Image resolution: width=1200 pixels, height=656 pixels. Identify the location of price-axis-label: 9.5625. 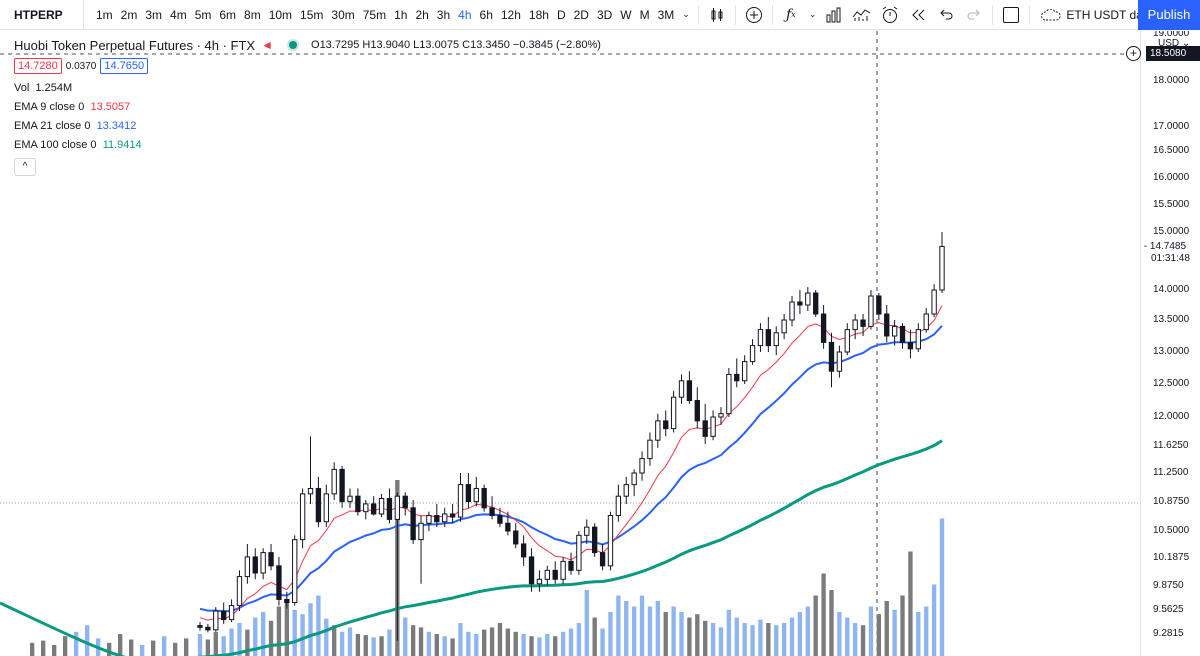
(1168, 609).